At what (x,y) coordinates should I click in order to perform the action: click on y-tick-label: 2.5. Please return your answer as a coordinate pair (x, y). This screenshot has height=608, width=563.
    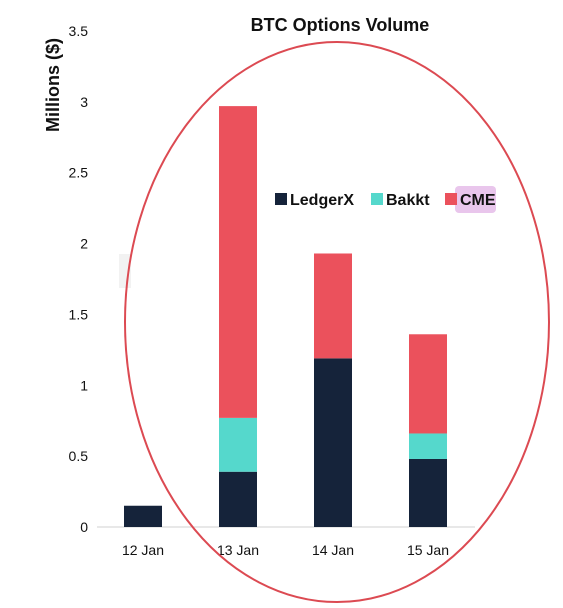
    Looking at the image, I should click on (79, 173).